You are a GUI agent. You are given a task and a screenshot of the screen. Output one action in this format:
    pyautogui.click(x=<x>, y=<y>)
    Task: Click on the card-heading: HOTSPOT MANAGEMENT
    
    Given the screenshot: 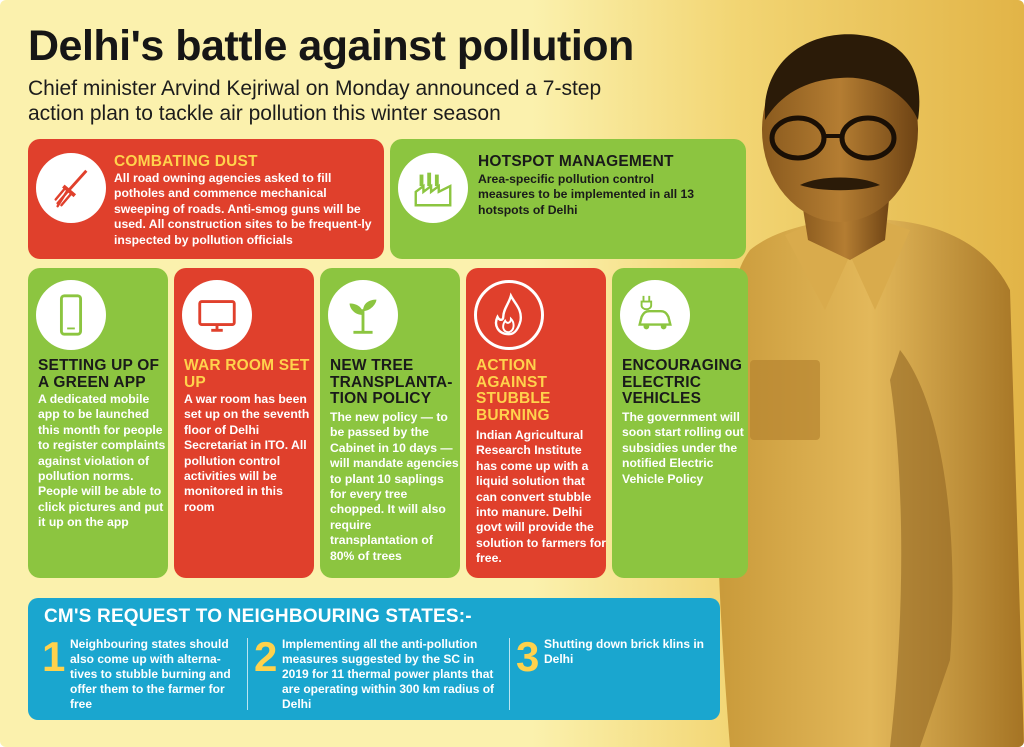 What is the action you would take?
    pyautogui.click(x=576, y=161)
    